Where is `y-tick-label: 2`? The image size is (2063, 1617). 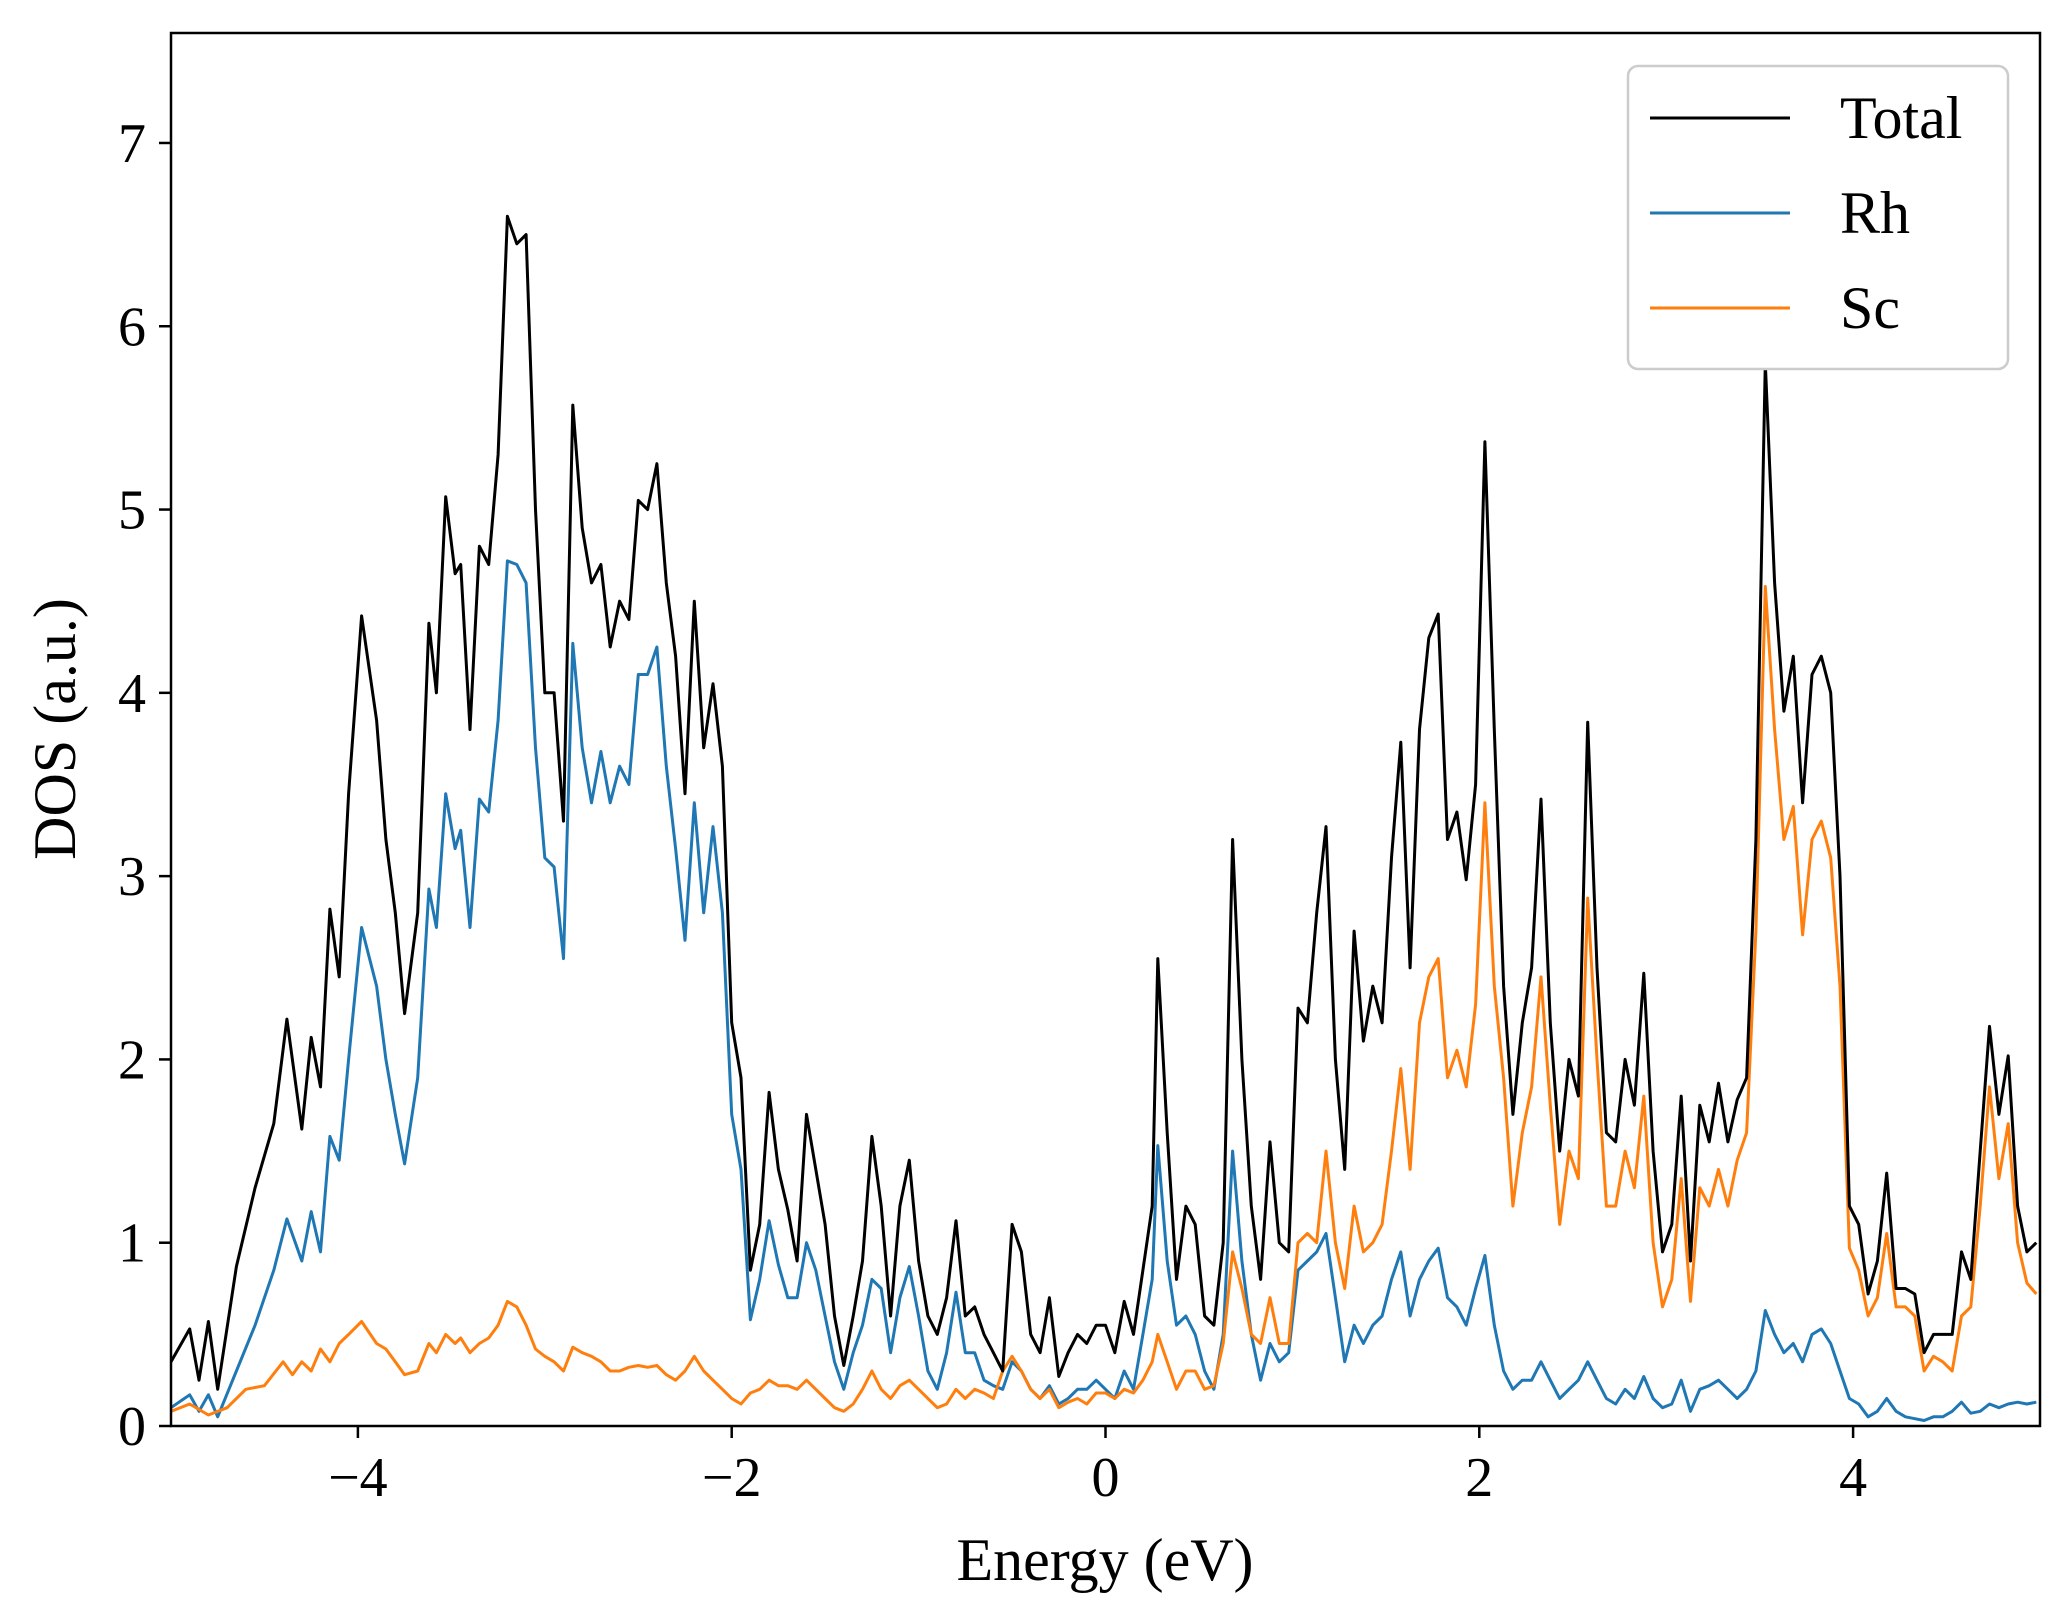
y-tick-label: 2 is located at coordinates (132, 1060).